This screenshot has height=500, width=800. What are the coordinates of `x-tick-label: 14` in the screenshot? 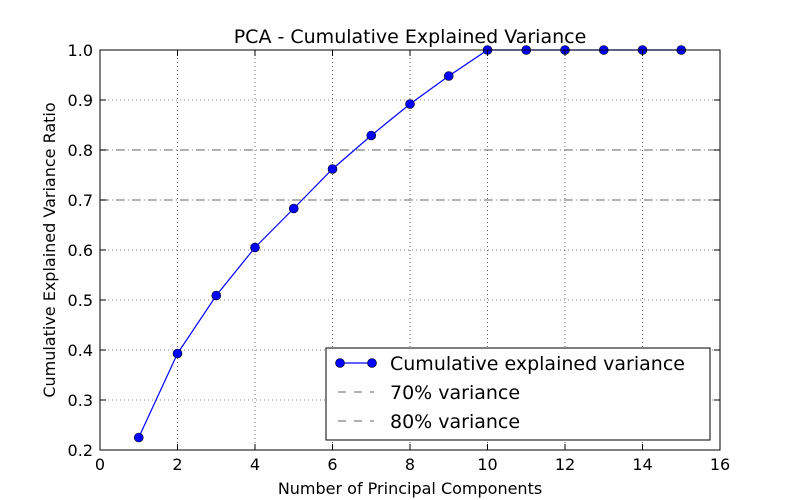 It's located at (642, 464).